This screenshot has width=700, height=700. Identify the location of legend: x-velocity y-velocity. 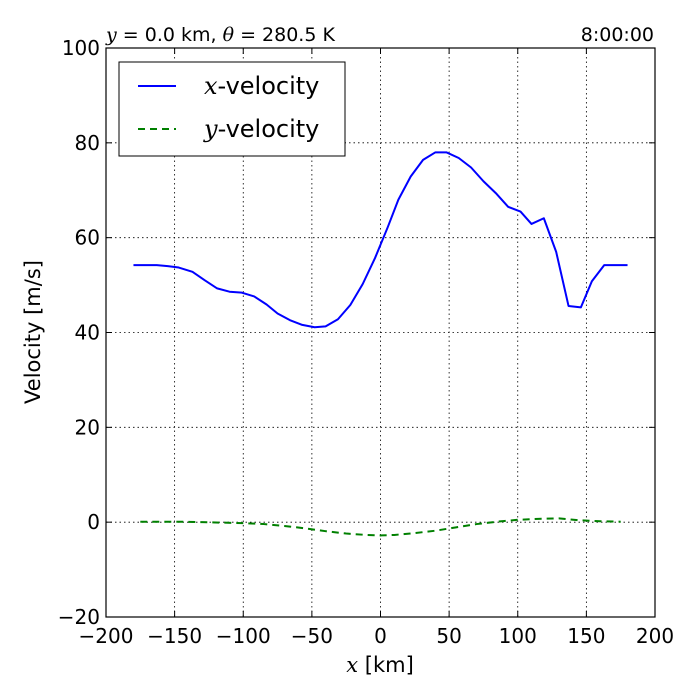
(232, 109).